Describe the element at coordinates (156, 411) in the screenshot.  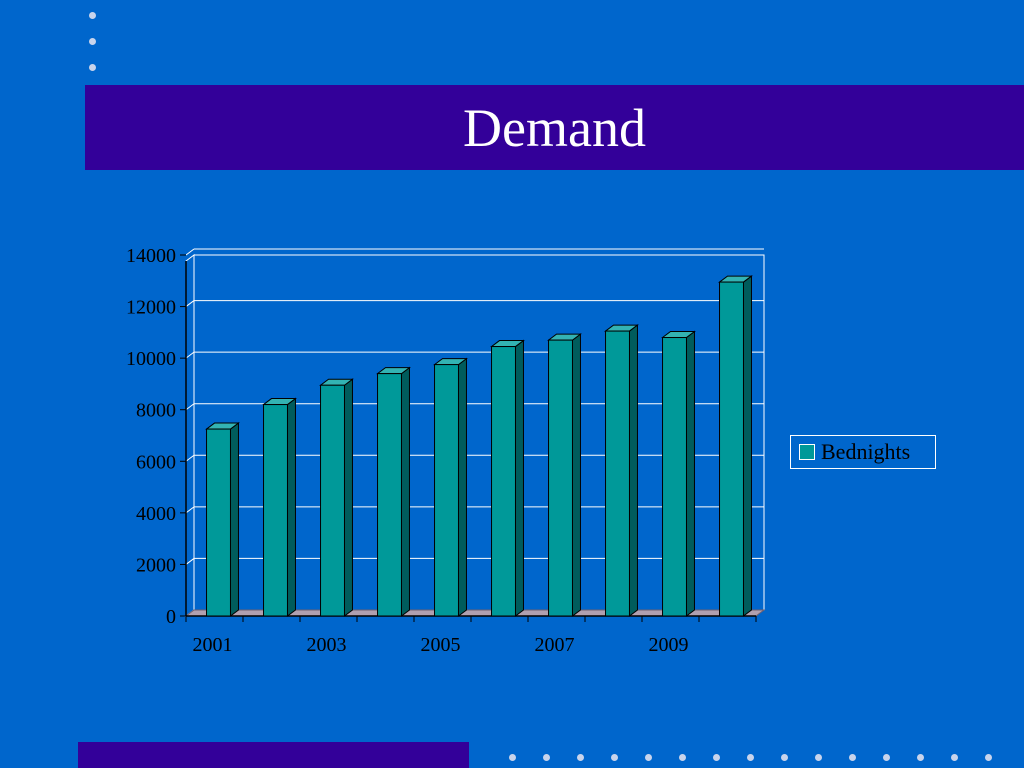
I see `y-tick-label: 8000` at that location.